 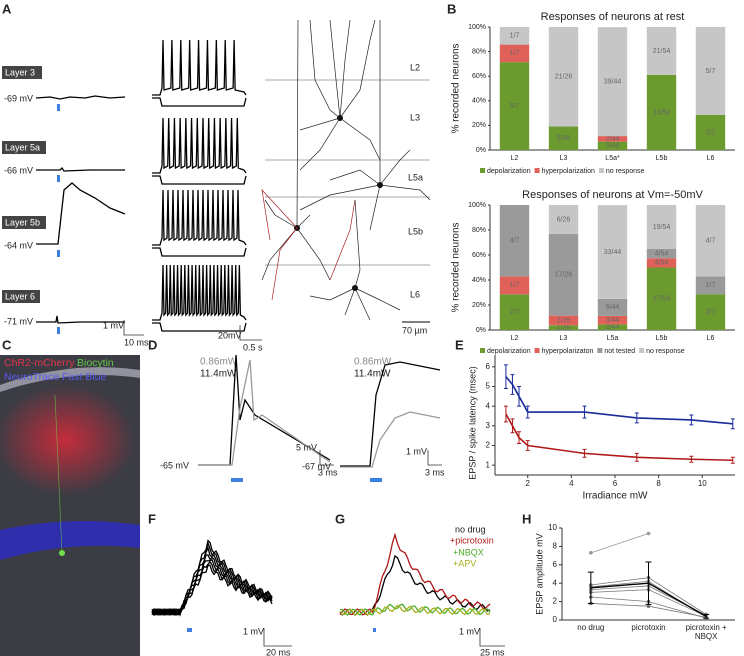 I want to click on x-tick-label: 10, so click(x=702, y=483).